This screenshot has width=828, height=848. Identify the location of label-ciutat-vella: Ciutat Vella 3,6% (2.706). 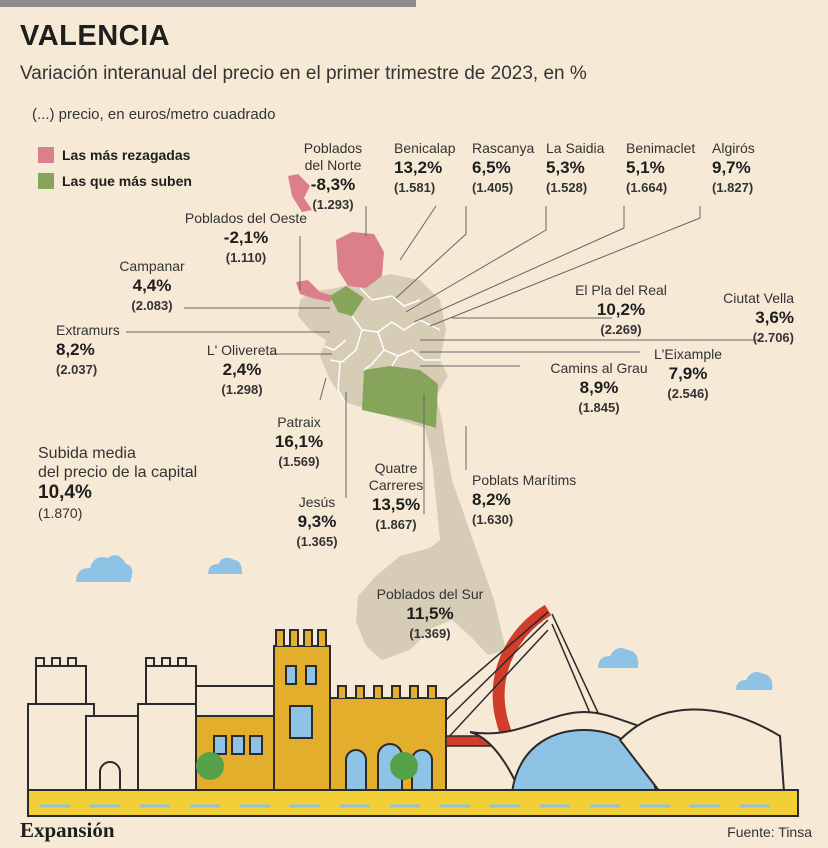
(747, 318).